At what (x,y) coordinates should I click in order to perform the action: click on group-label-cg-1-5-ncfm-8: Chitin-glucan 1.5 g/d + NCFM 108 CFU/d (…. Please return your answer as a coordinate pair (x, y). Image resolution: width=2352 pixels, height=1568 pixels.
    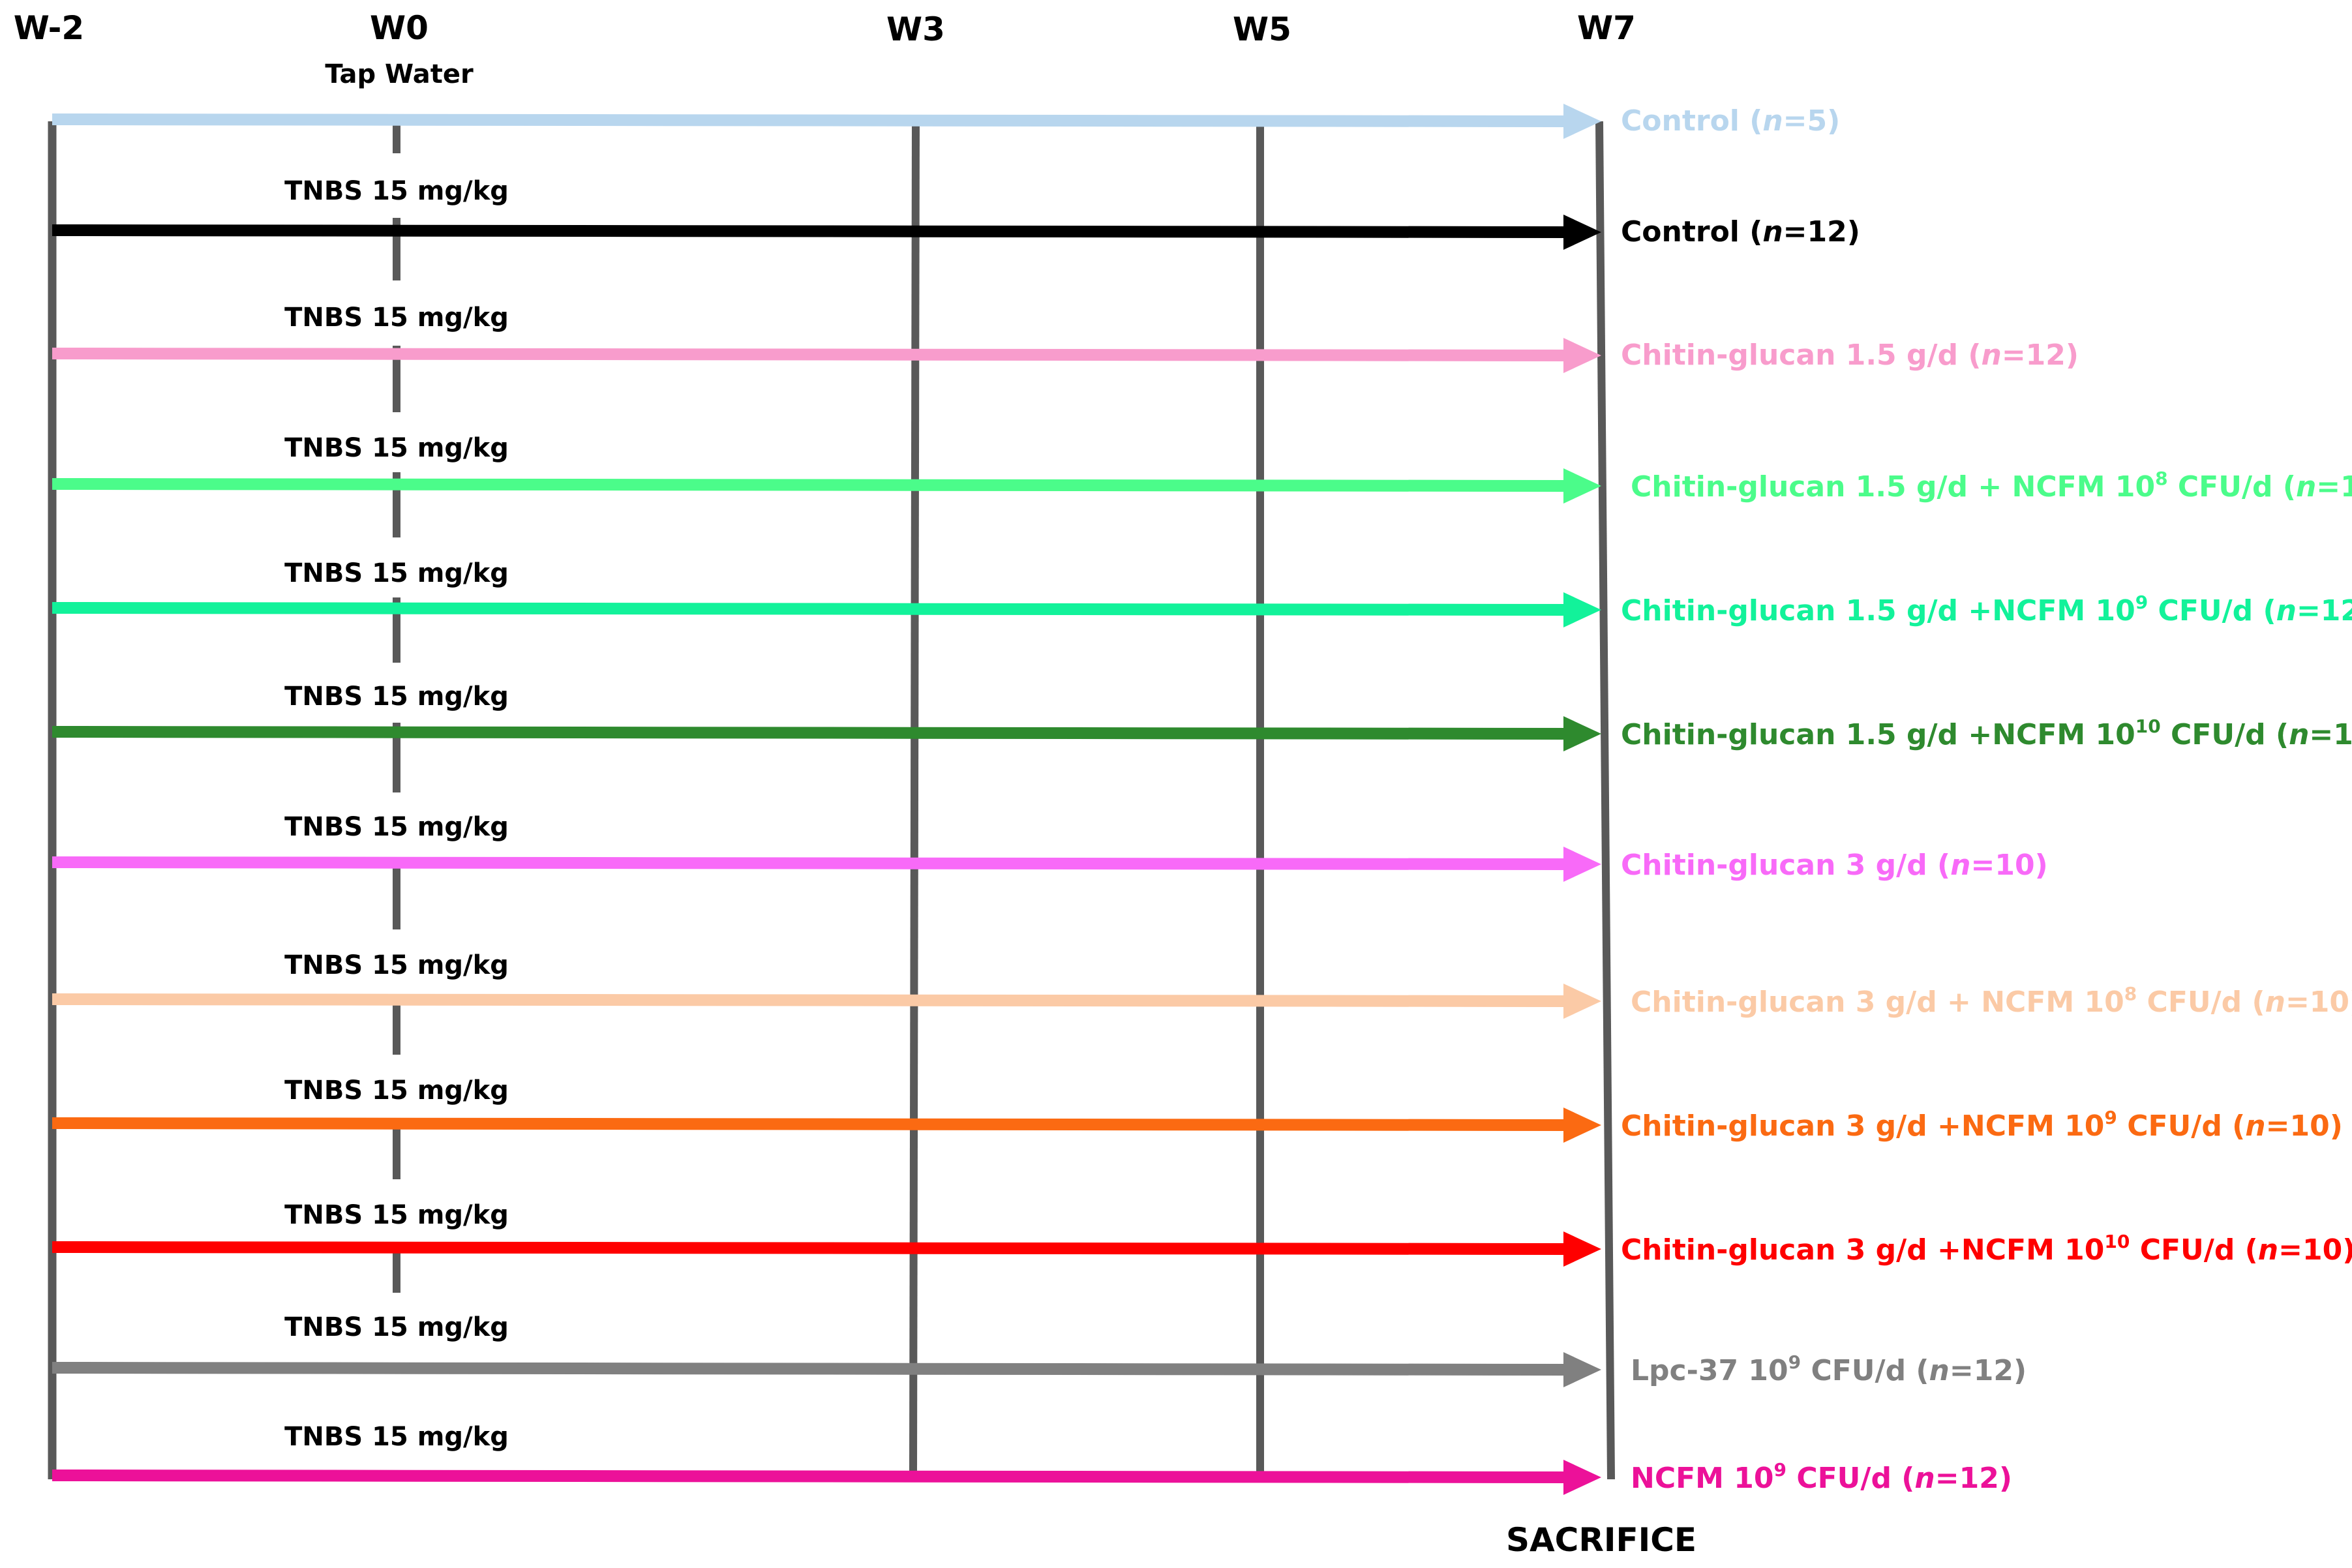
    Looking at the image, I should click on (1991, 486).